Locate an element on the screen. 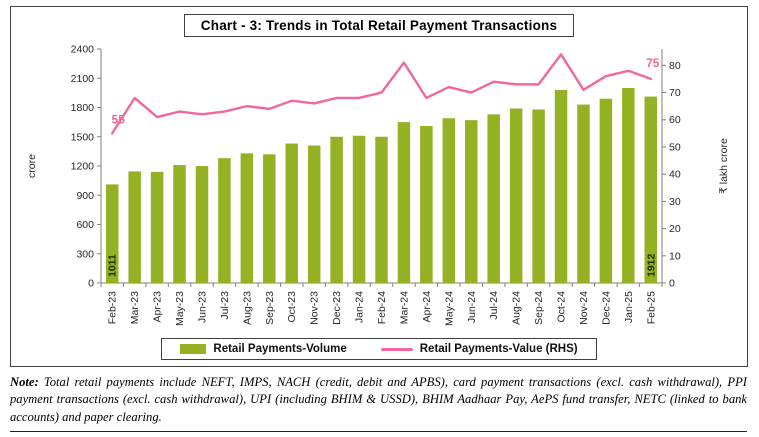 This screenshot has height=437, width=759. x-tick-label: Apr-23 is located at coordinates (157, 307).